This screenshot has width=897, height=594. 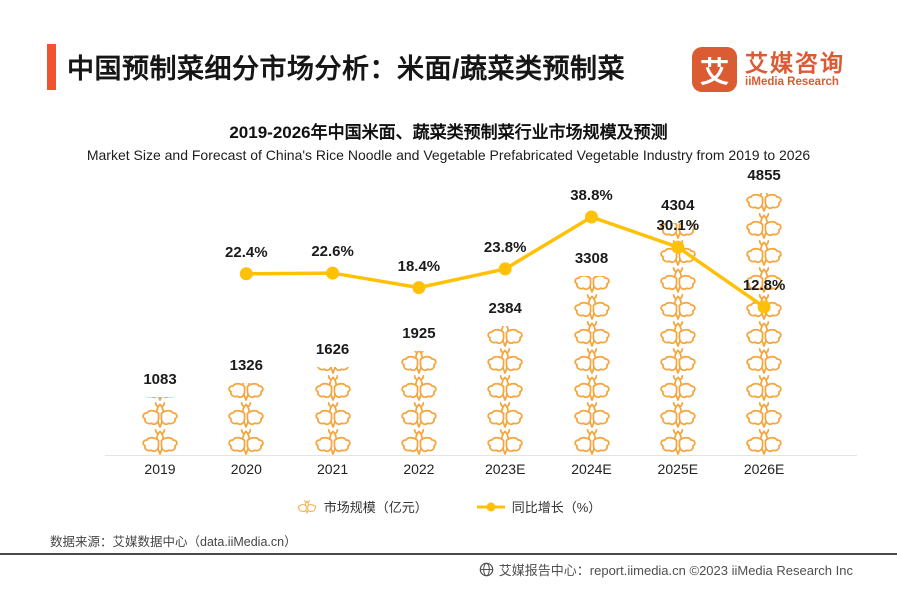 What do you see at coordinates (764, 469) in the screenshot?
I see `x-axis-label: 2026E` at bounding box center [764, 469].